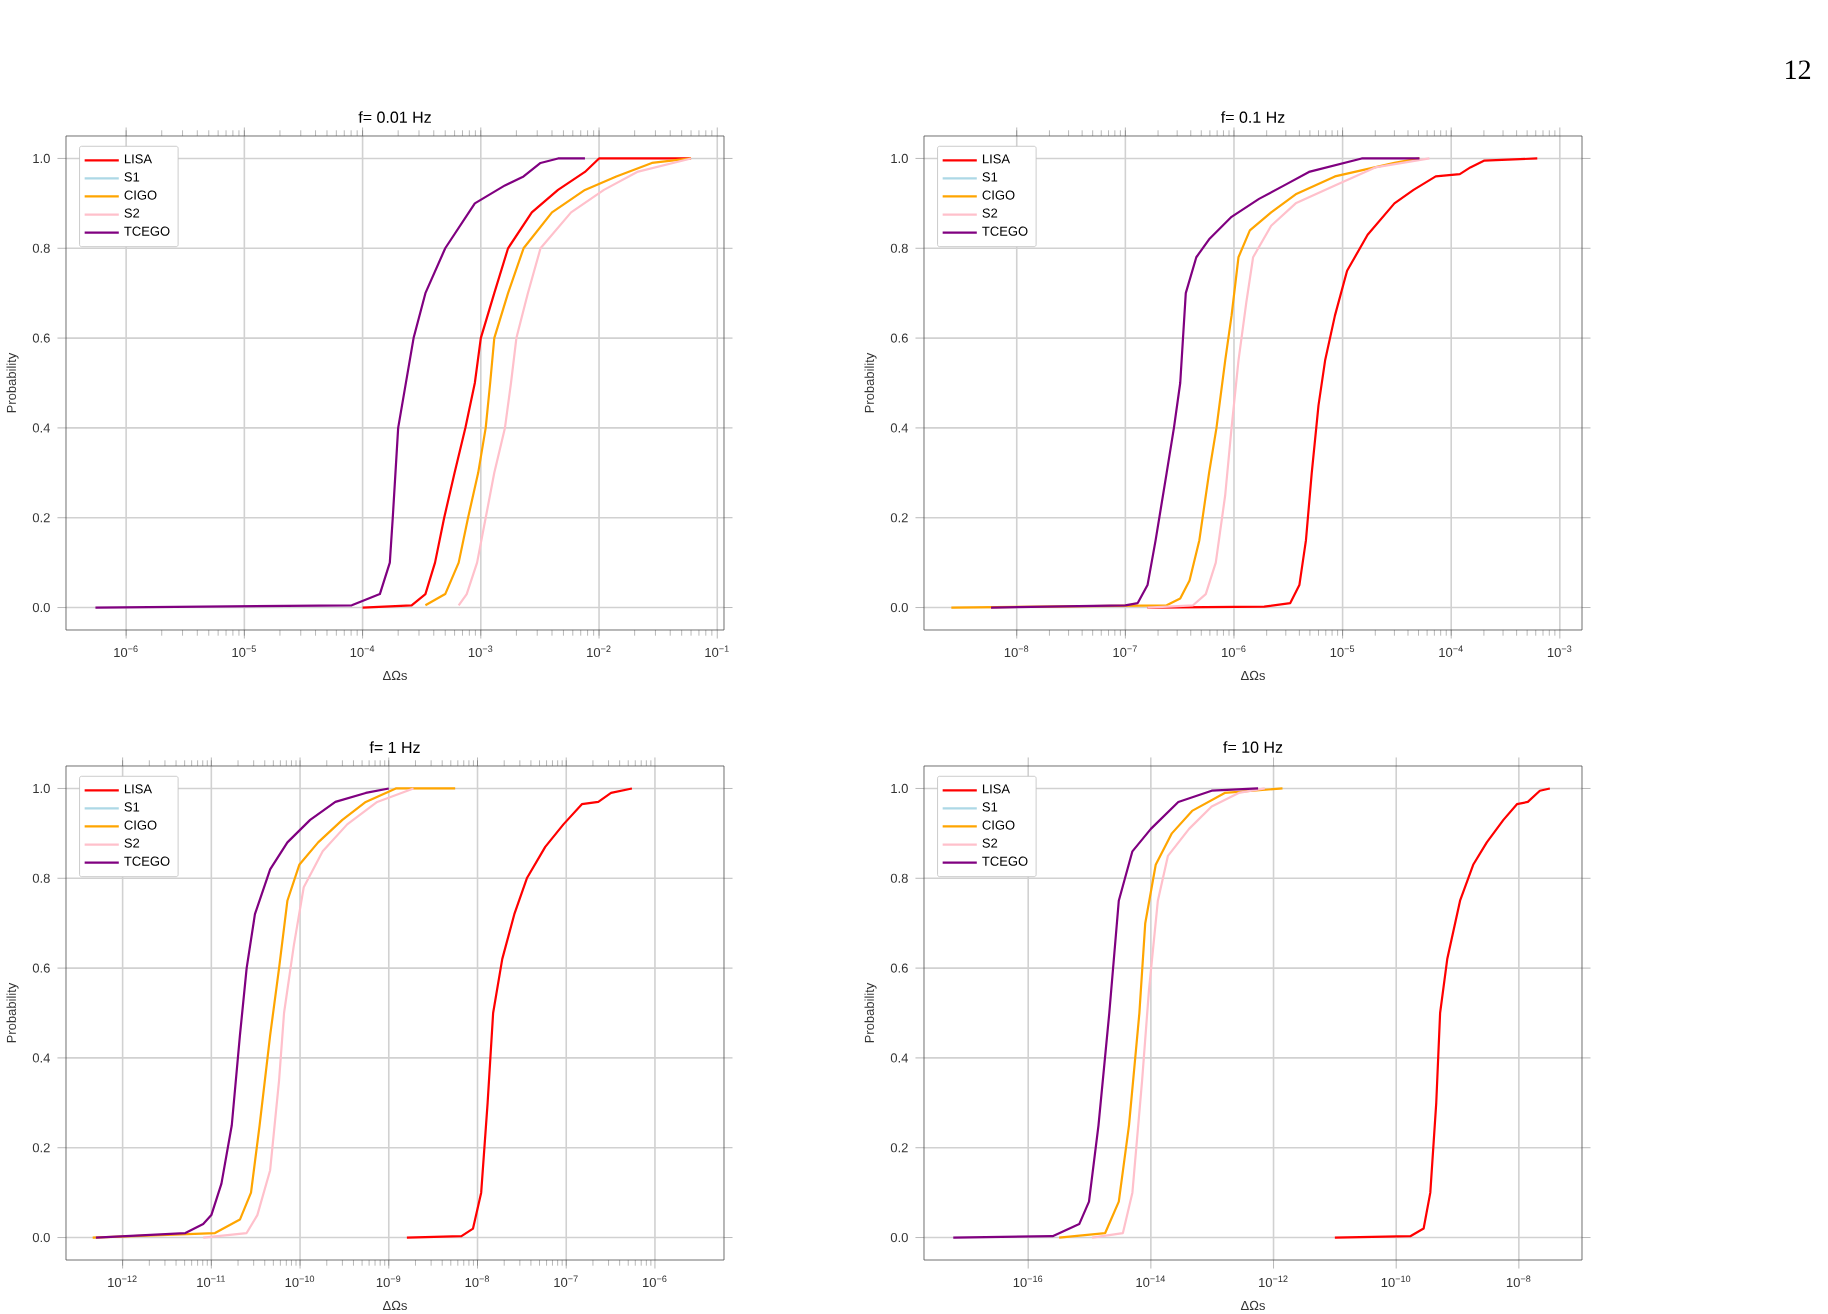 The height and width of the screenshot is (1314, 1828). What do you see at coordinates (1253, 747) in the screenshot?
I see `chart-title: f= 10 Hz` at bounding box center [1253, 747].